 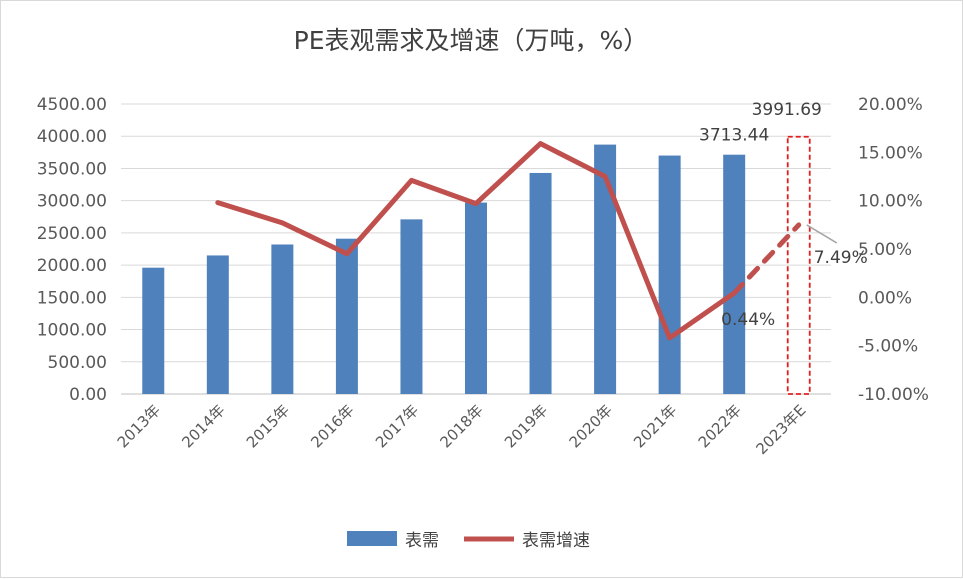 I want to click on right-tick-label: 20.00%, so click(x=890, y=105).